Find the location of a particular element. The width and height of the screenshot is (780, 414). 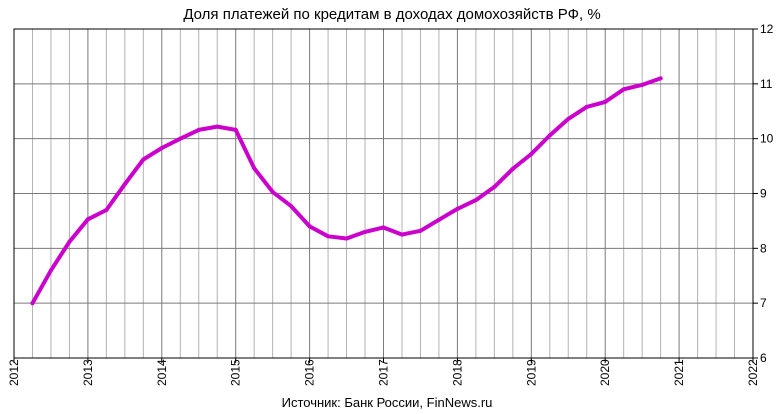

x-tick-label: 2013 is located at coordinates (88, 372).